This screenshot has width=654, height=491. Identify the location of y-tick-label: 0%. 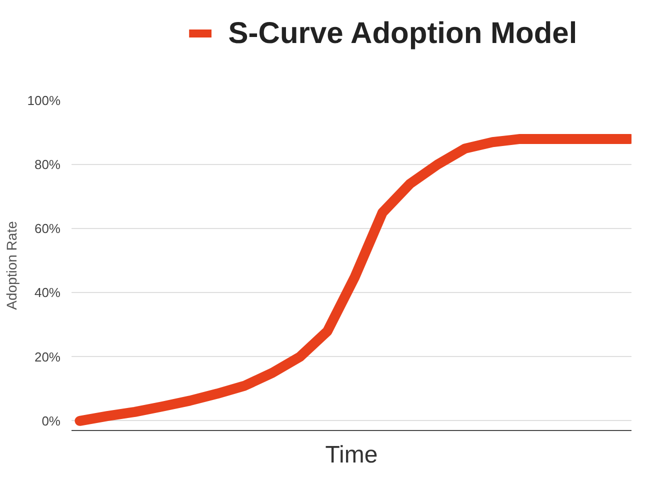
(51, 420).